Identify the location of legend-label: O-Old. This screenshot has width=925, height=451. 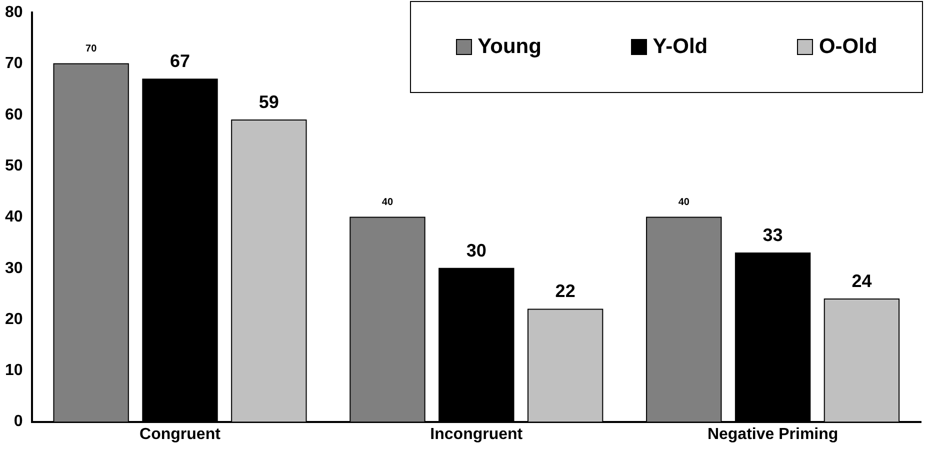
(848, 47).